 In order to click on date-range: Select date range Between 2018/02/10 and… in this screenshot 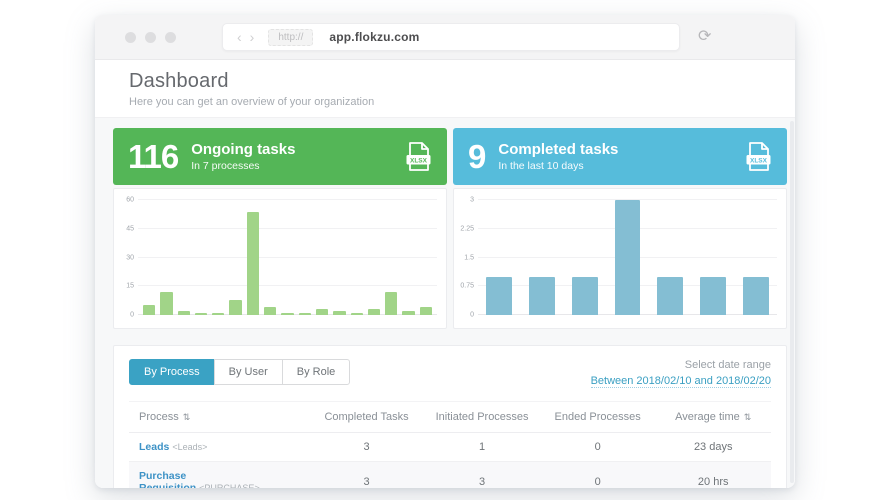, I will do `click(680, 374)`.